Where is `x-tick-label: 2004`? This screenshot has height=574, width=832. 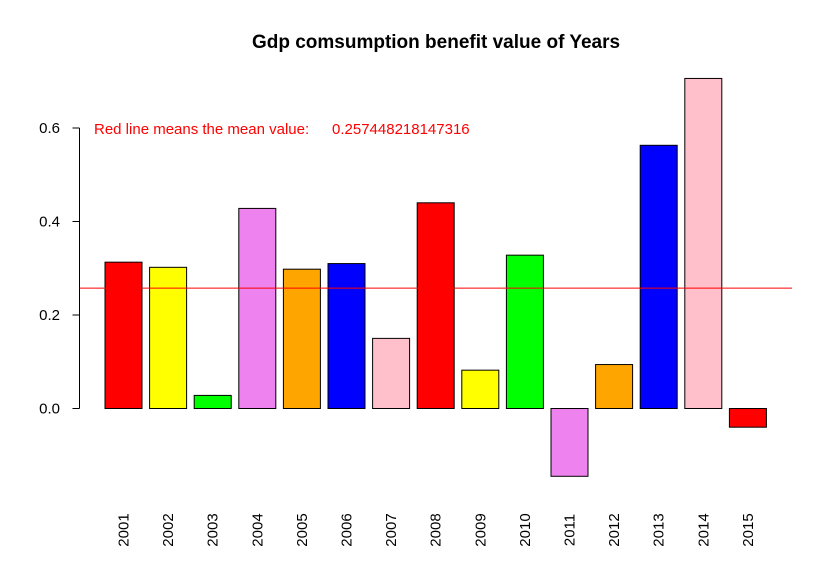
x-tick-label: 2004 is located at coordinates (257, 529).